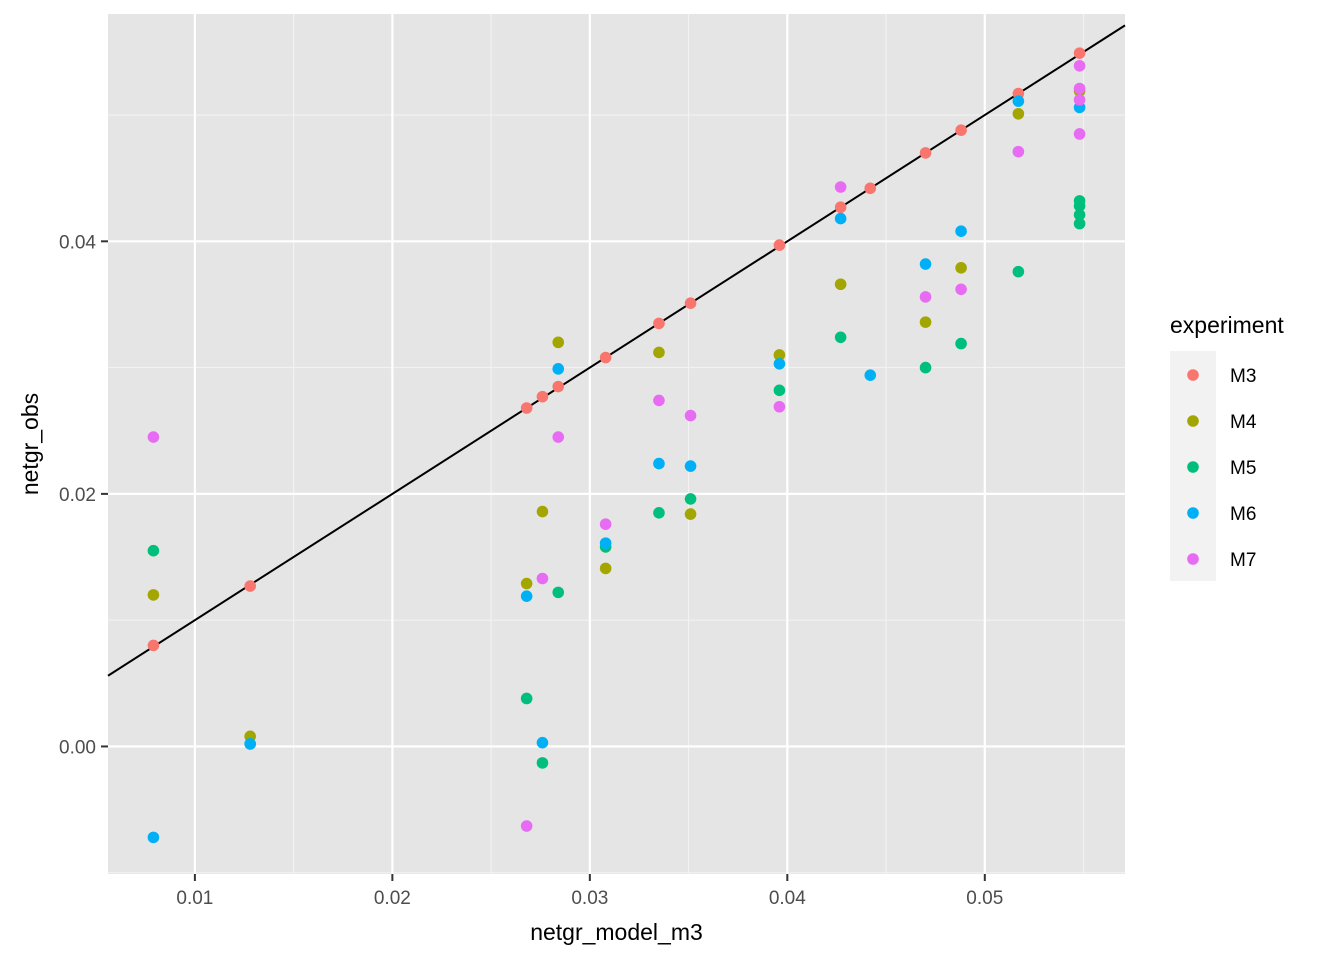 The height and width of the screenshot is (960, 1344). What do you see at coordinates (1193, 375) in the screenshot?
I see `legend-key-m3` at bounding box center [1193, 375].